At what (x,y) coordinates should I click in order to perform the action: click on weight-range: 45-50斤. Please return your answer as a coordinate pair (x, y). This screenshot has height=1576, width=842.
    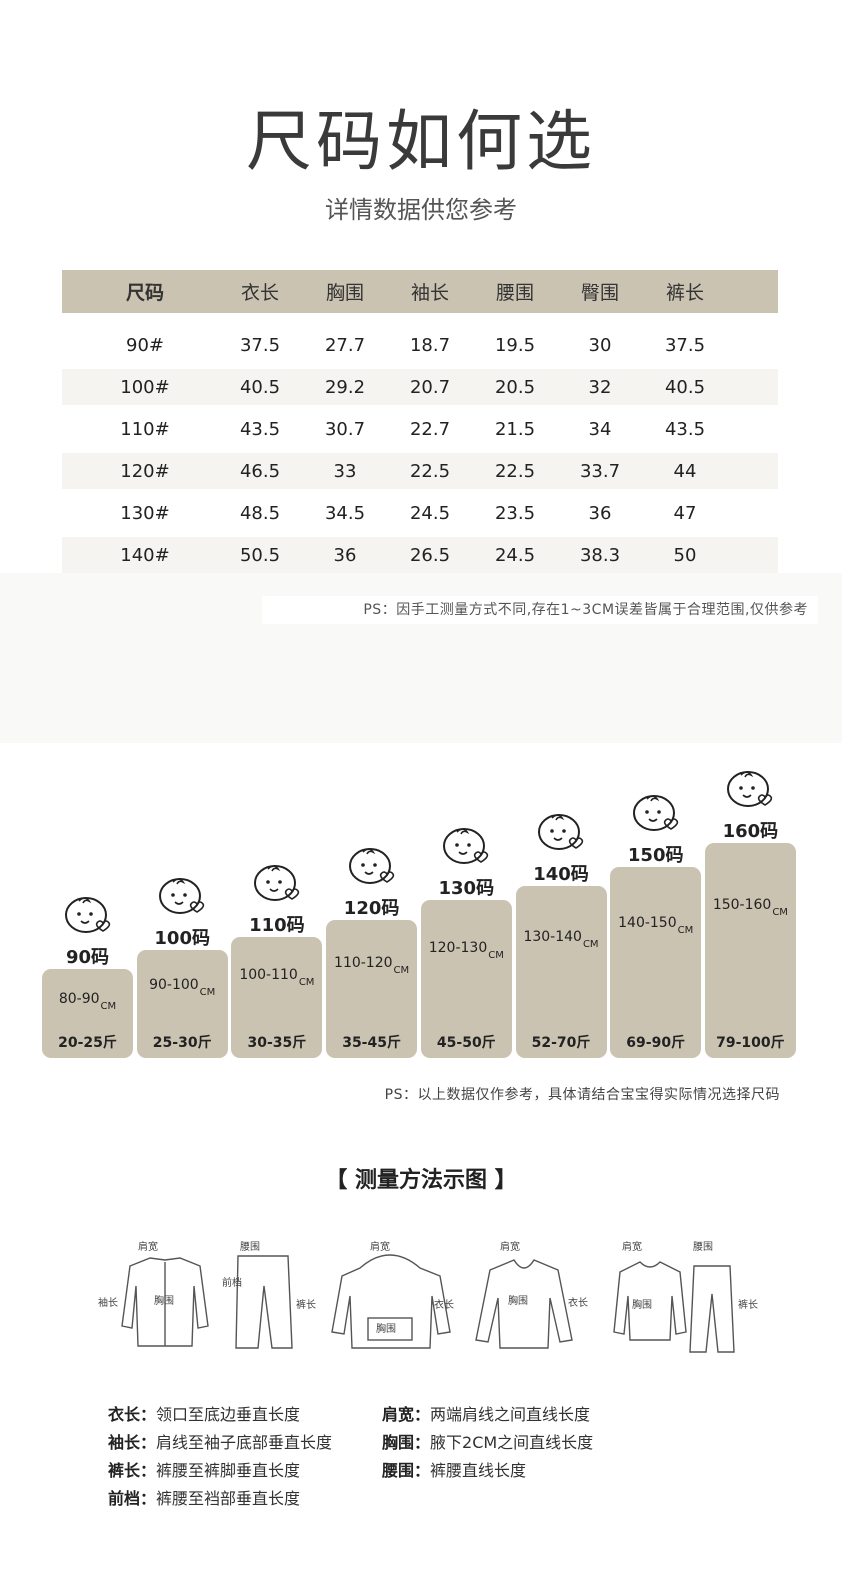
    Looking at the image, I should click on (466, 1043).